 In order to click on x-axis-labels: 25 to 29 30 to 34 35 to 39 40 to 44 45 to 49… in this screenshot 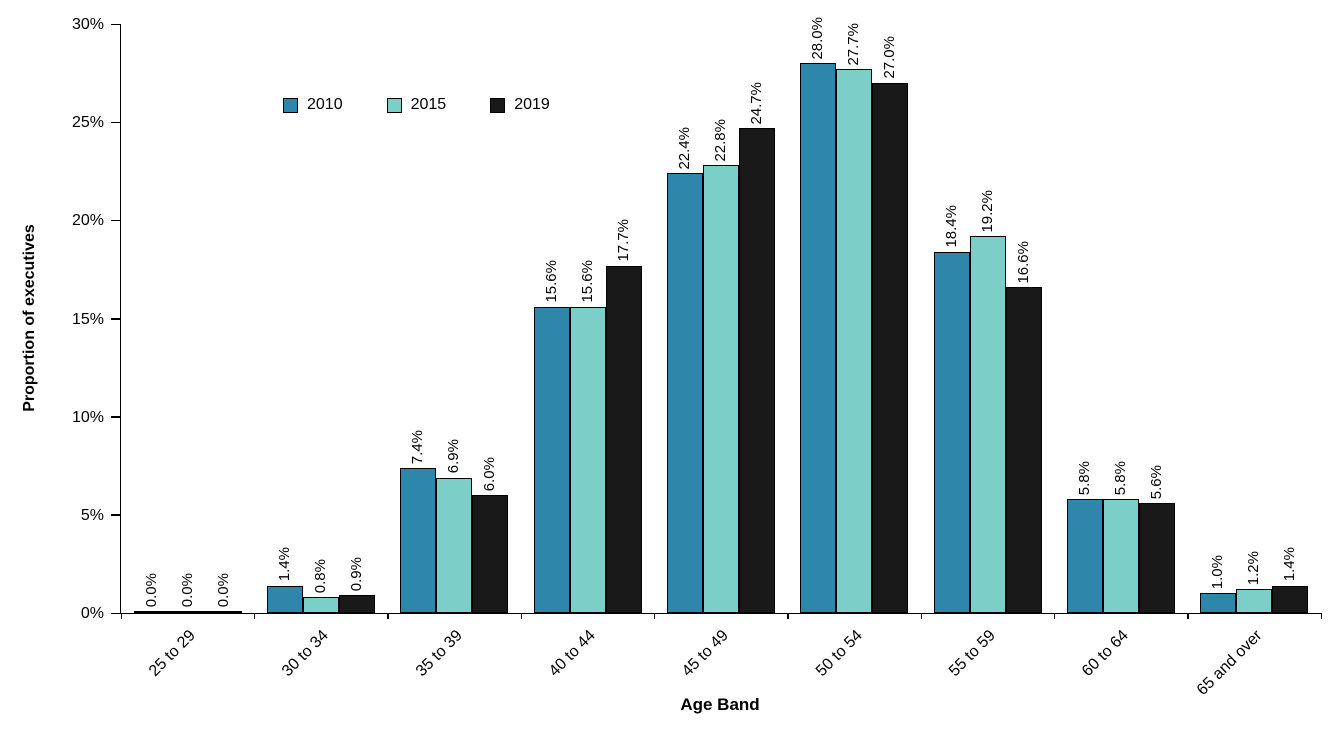, I will do `click(720, 660)`.